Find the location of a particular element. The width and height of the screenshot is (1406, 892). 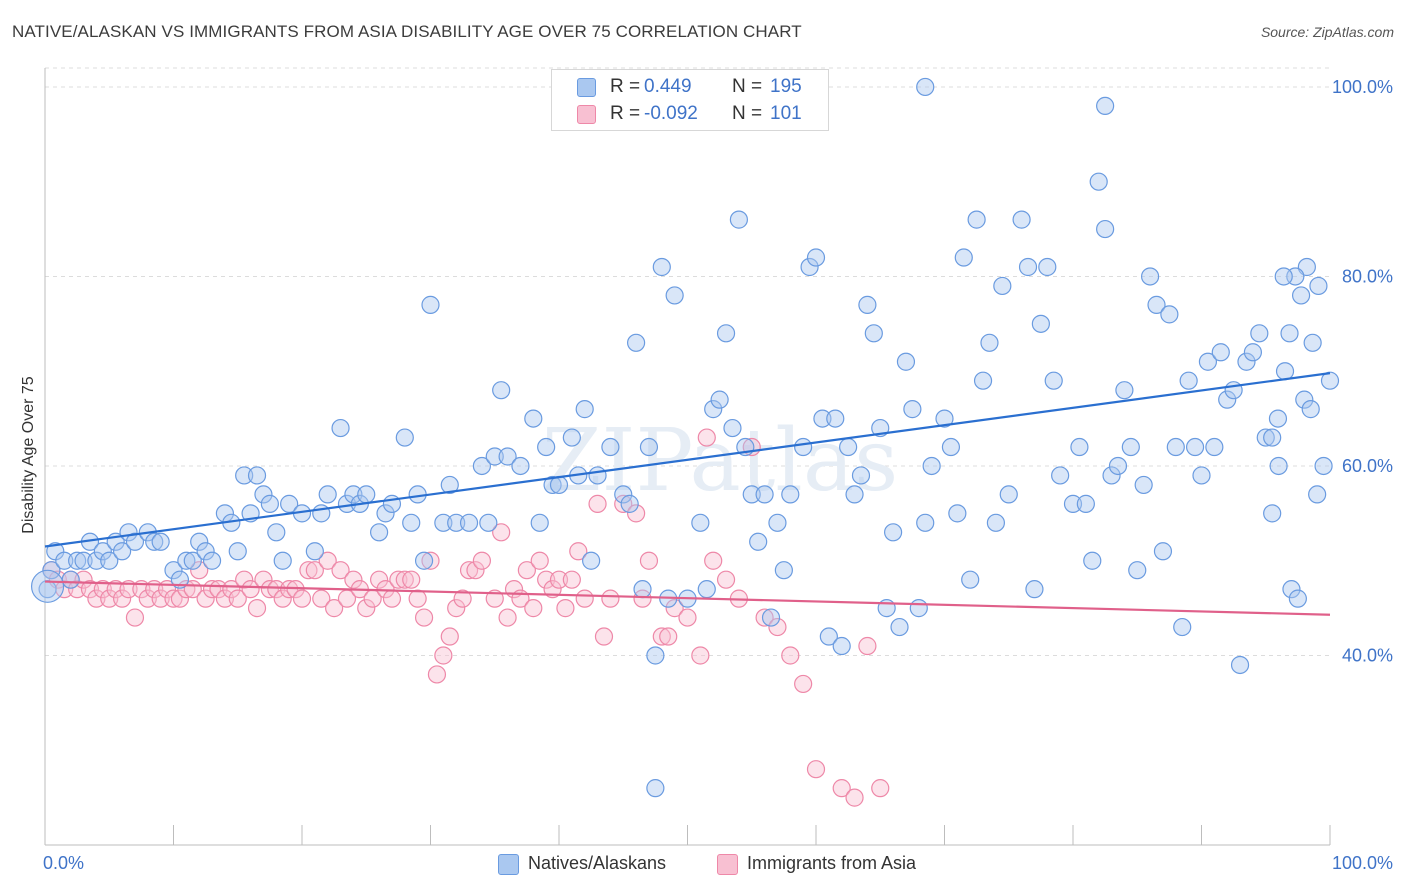

legend-n-value: 101 is located at coordinates (786, 113).